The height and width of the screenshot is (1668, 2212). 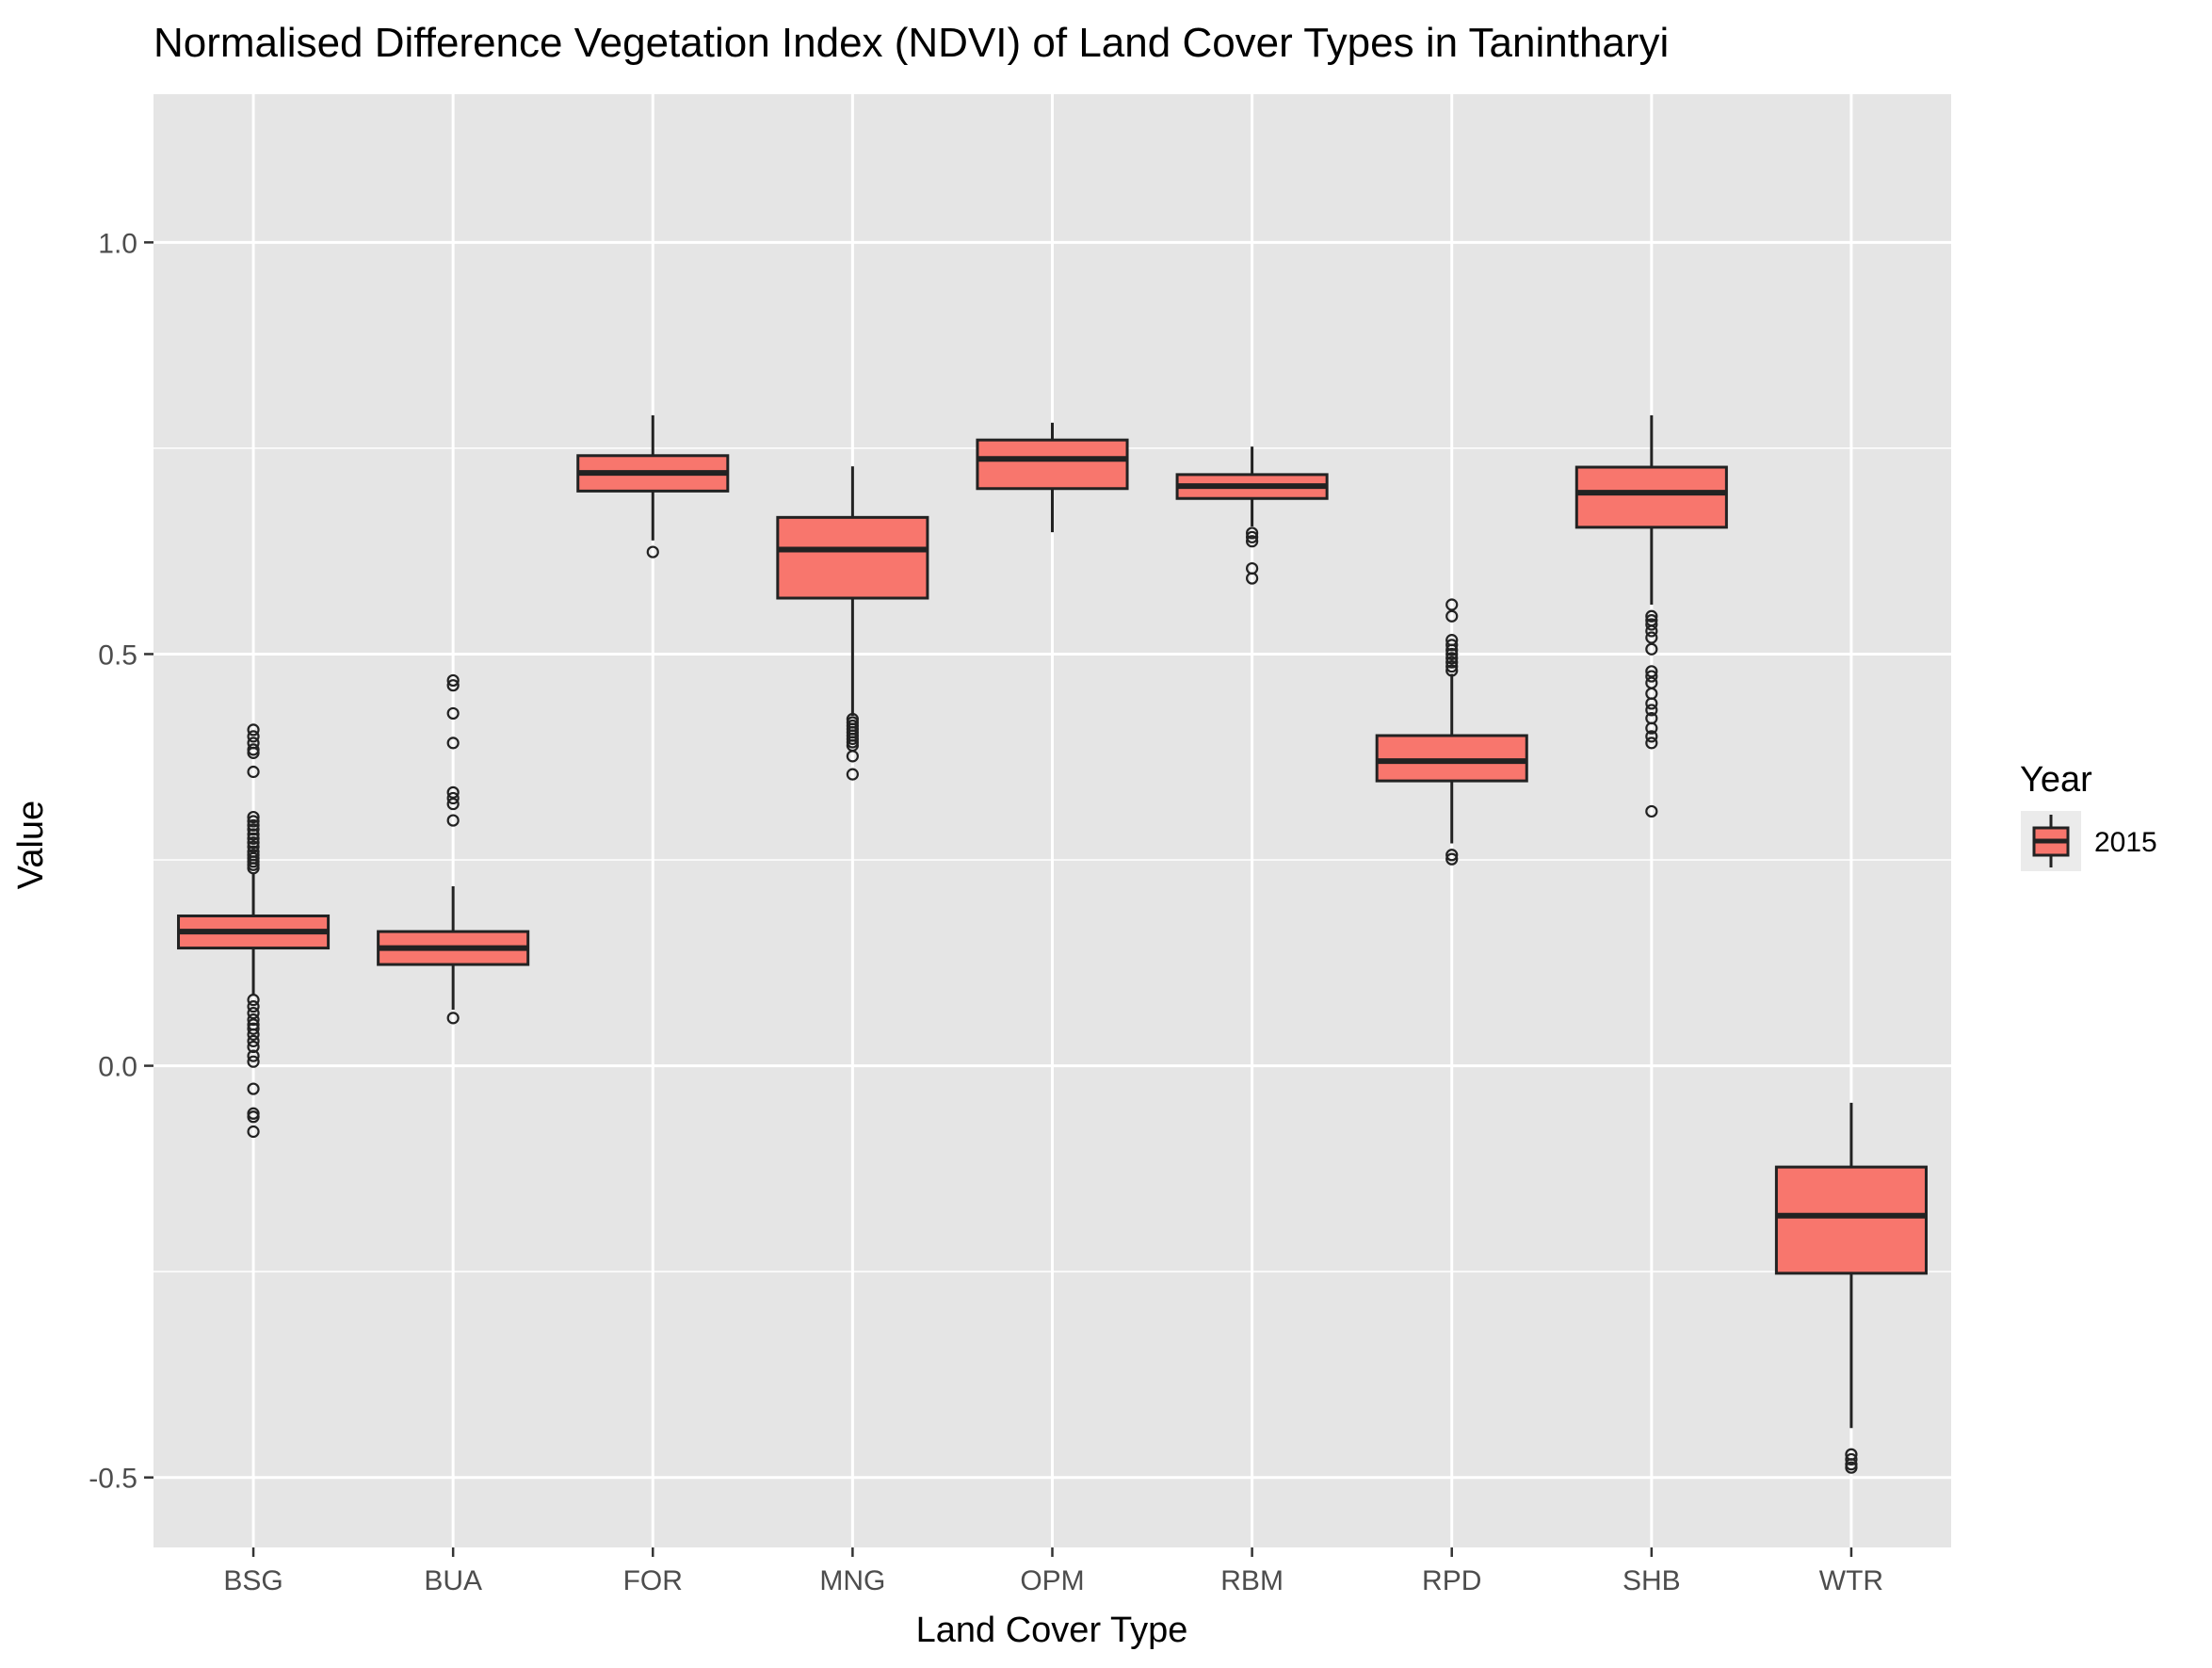 I want to click on x-axis-title: Land Cover Type, so click(x=1052, y=1630).